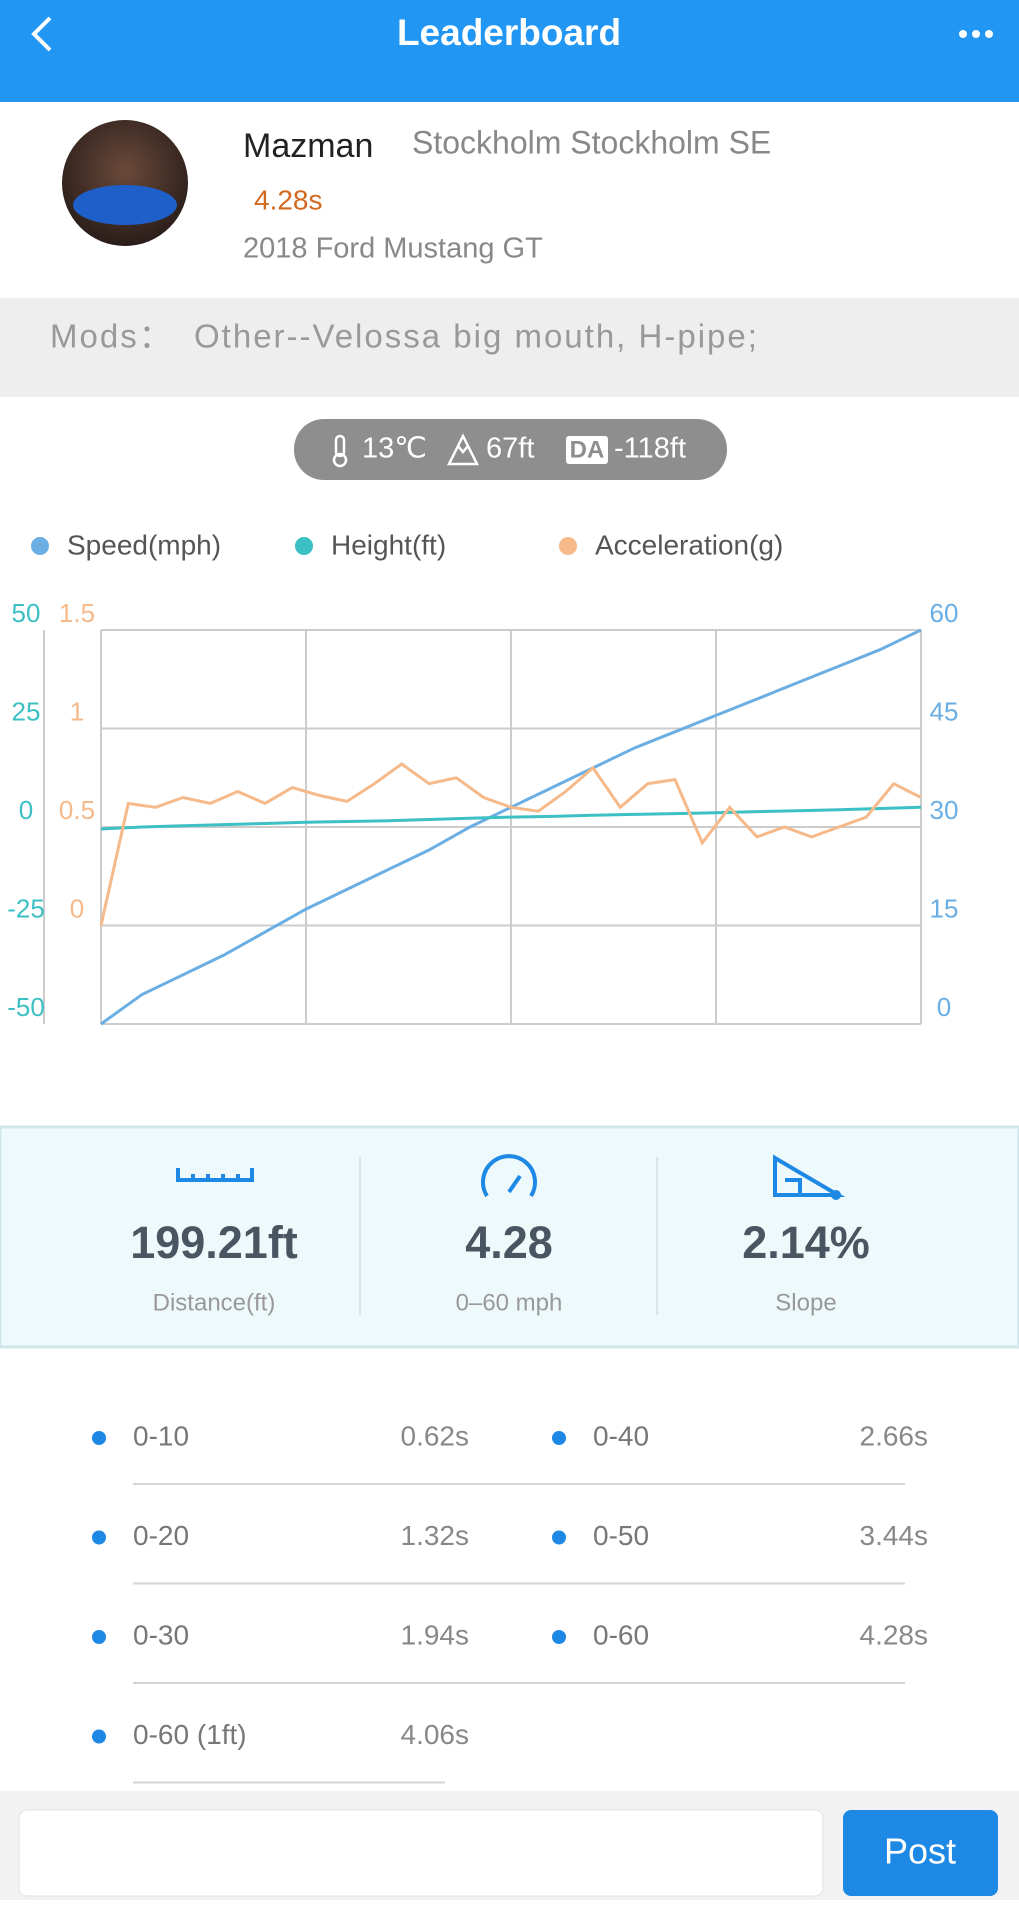 The width and height of the screenshot is (1019, 1905). What do you see at coordinates (112, 336) in the screenshot?
I see `mods-label: Mods：` at bounding box center [112, 336].